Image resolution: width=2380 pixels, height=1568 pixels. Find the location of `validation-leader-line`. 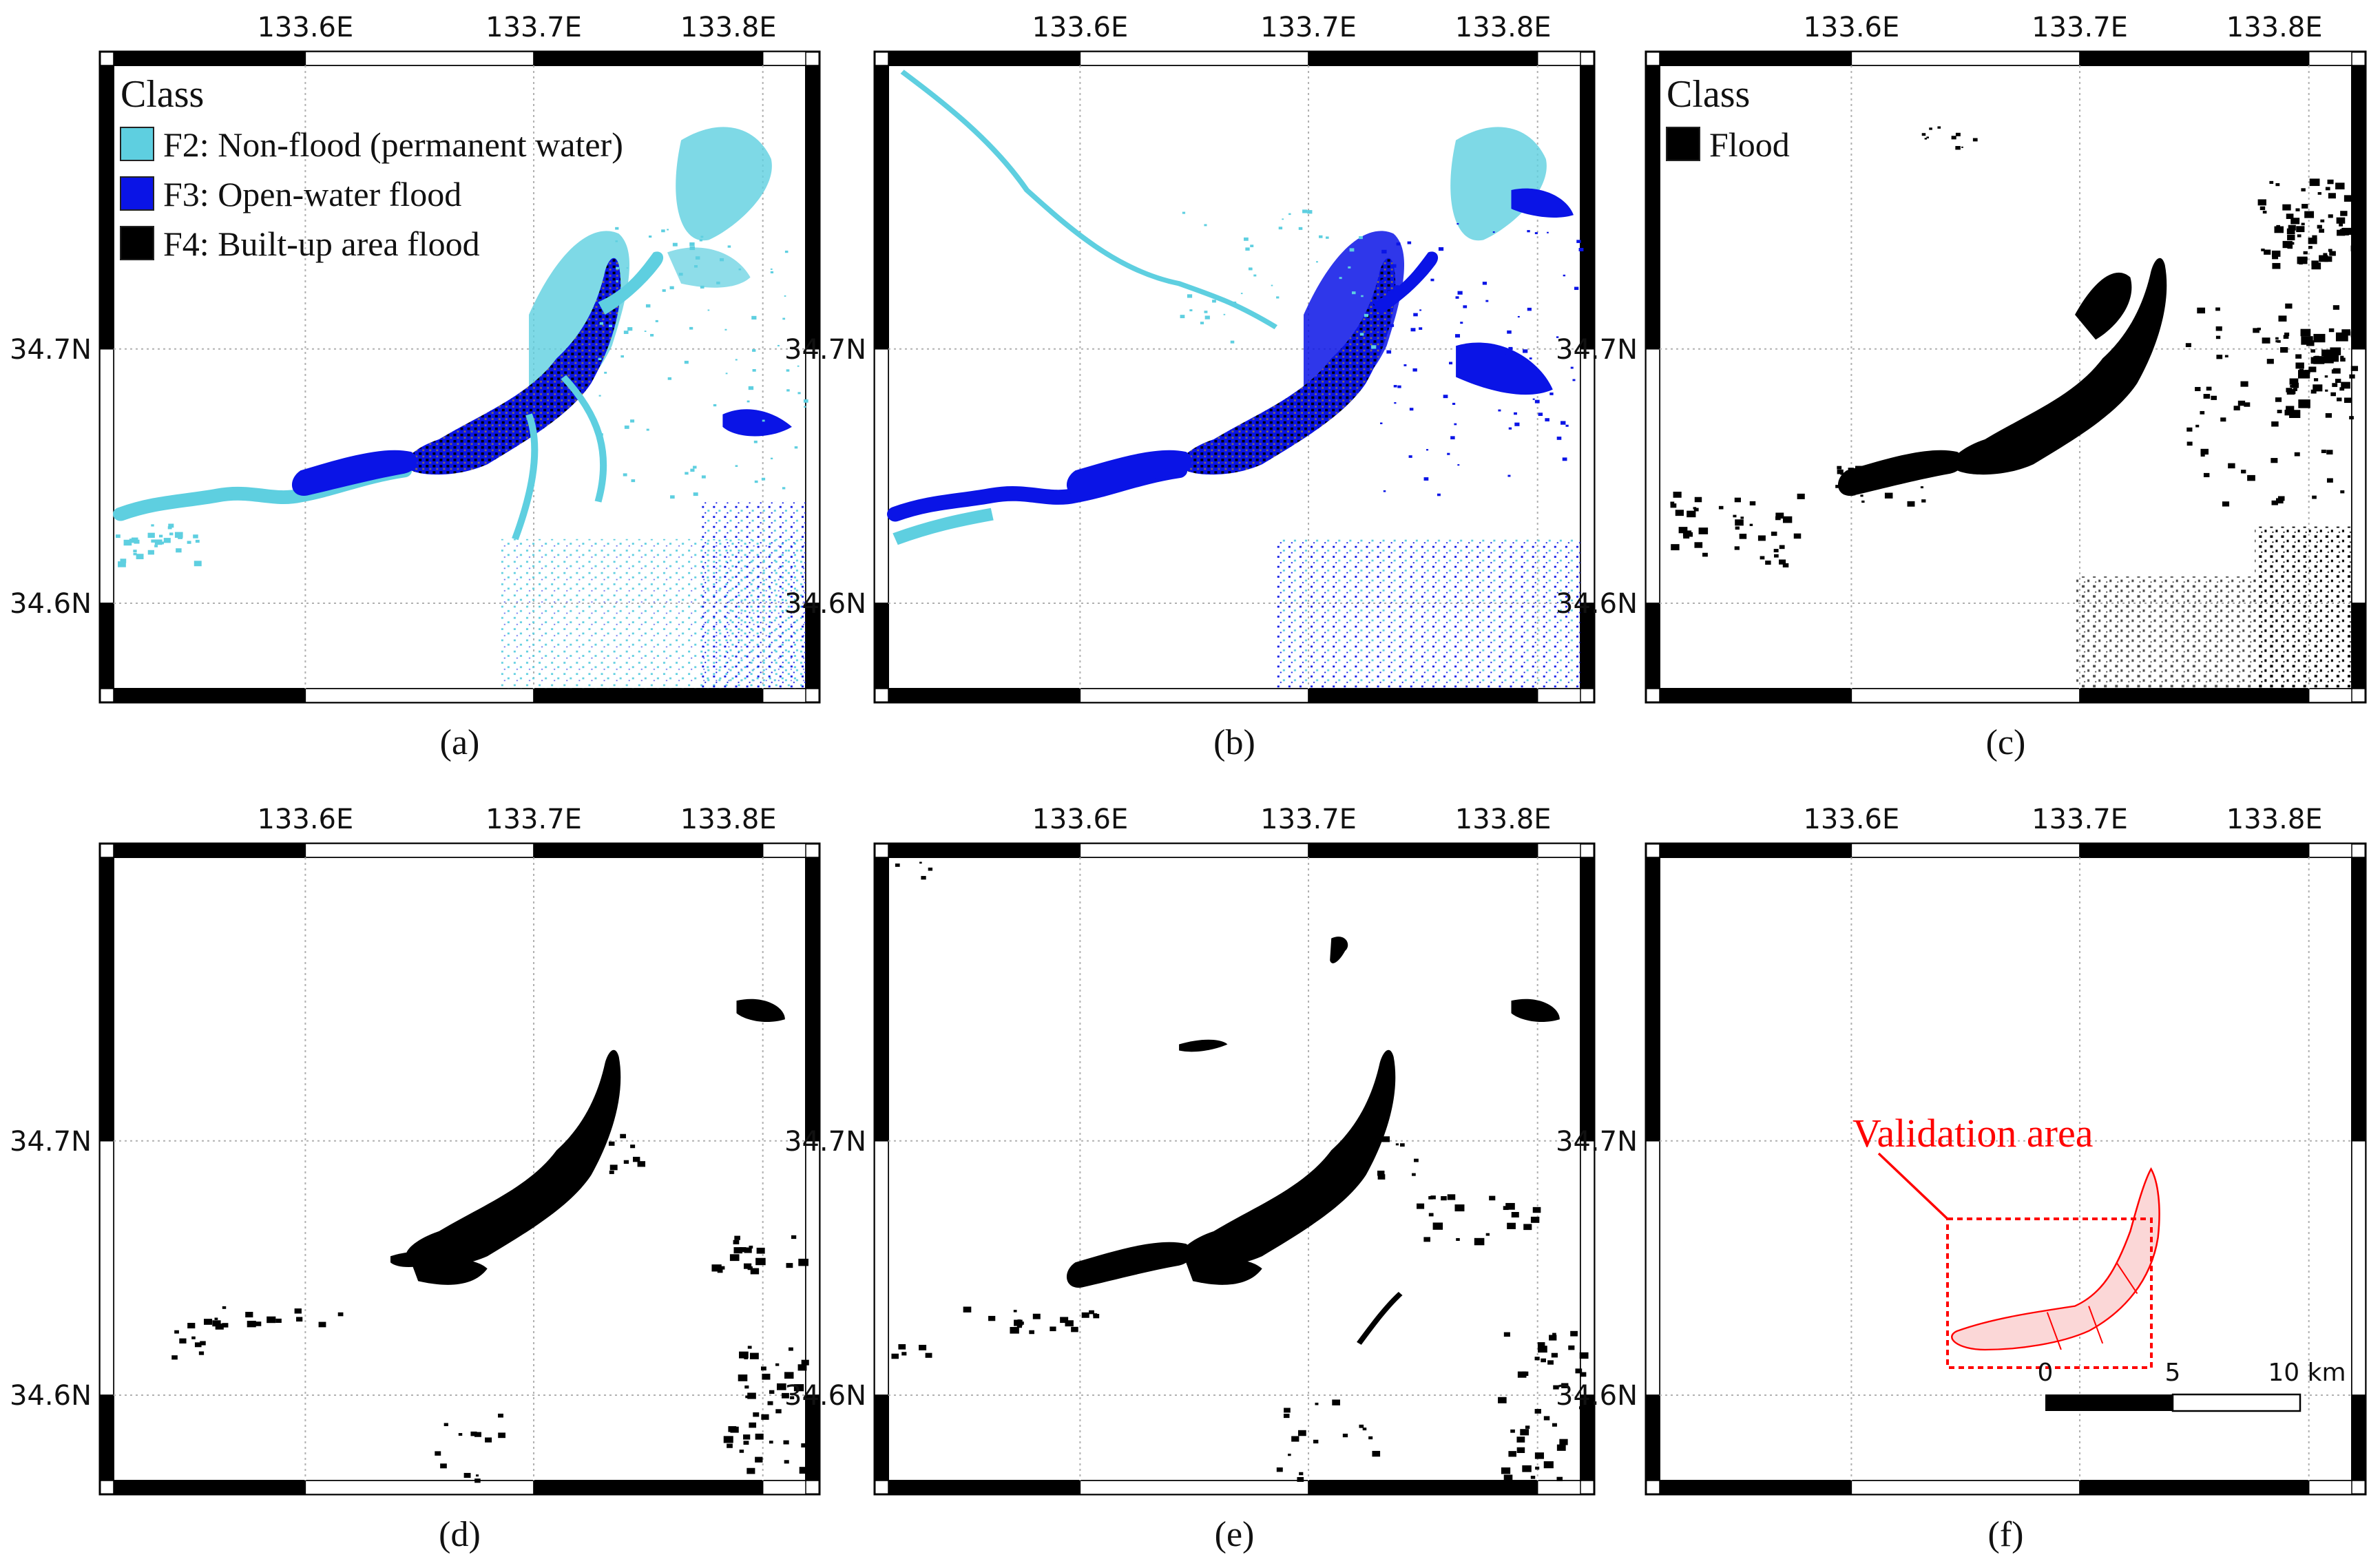

validation-leader-line is located at coordinates (1913, 1186).